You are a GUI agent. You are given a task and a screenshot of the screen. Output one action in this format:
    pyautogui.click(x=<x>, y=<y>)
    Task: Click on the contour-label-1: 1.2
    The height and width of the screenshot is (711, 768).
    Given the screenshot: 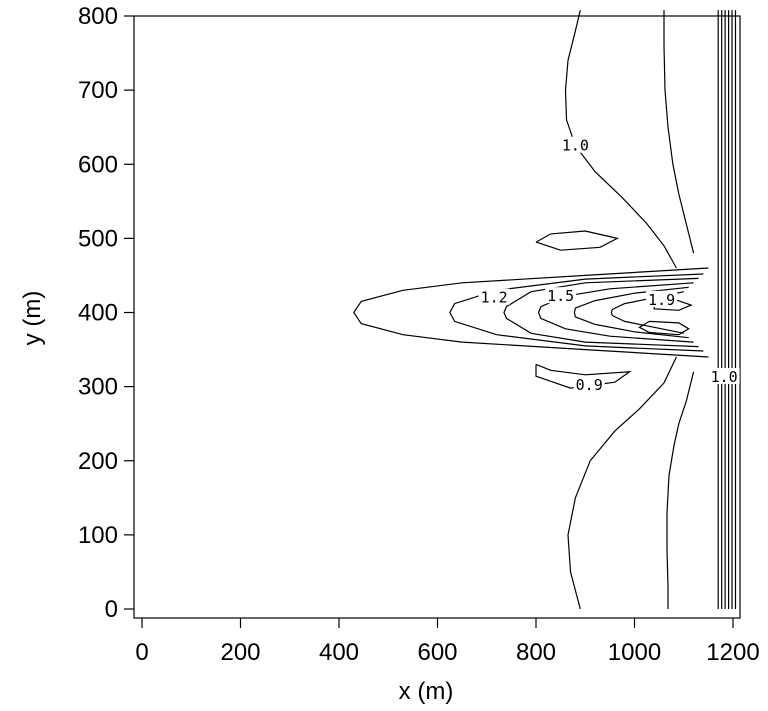 What is the action you would take?
    pyautogui.click(x=494, y=298)
    